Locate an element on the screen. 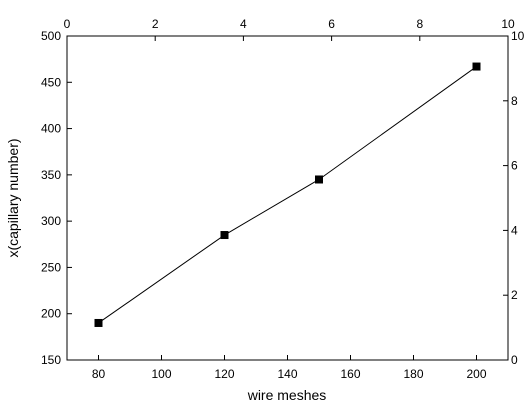  y-tick-label: 150 is located at coordinates (51, 360).